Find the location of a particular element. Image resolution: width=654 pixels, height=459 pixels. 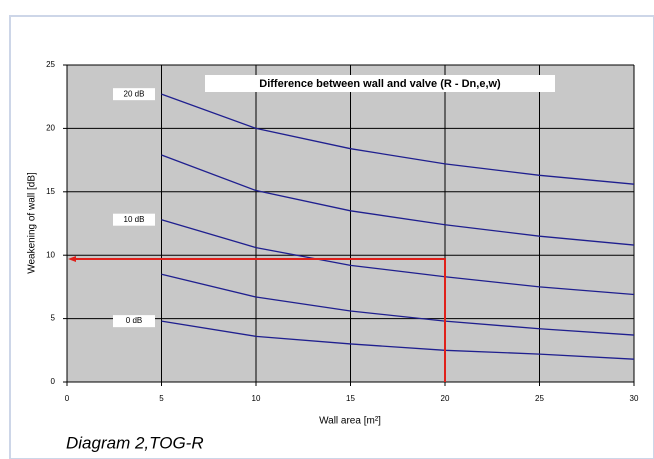

caption: Diagram 2,TOG-R is located at coordinates (135, 442).